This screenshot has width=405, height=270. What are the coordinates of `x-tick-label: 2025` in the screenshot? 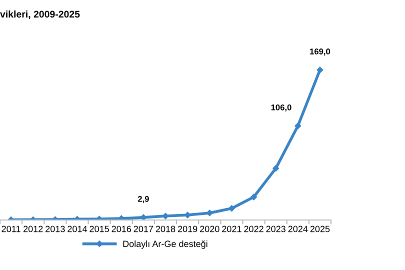 It's located at (320, 229).